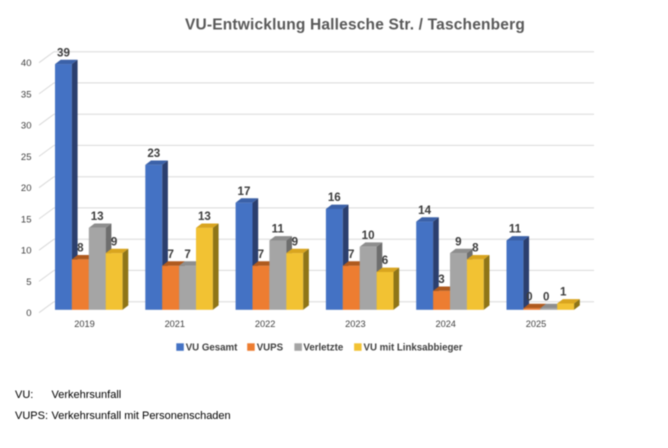 This screenshot has width=668, height=448. I want to click on svg-text: 6, so click(385, 260).